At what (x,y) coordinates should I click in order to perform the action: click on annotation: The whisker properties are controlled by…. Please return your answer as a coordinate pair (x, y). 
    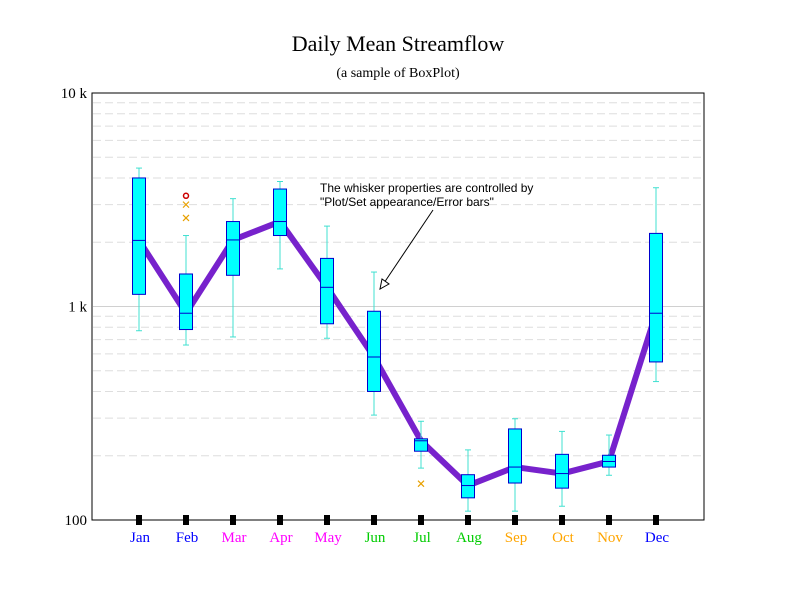
    Looking at the image, I should click on (426, 235).